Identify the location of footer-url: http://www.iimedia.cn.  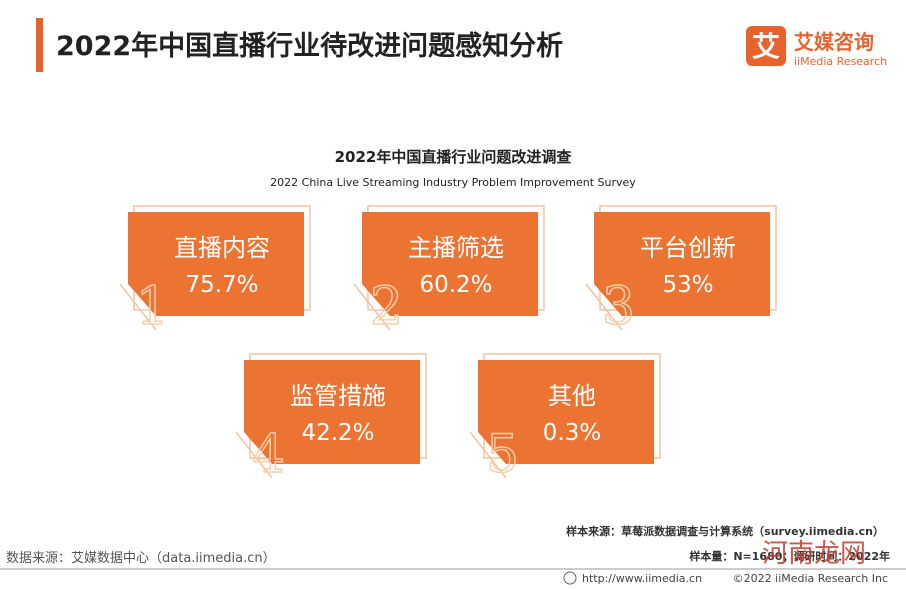
(642, 578).